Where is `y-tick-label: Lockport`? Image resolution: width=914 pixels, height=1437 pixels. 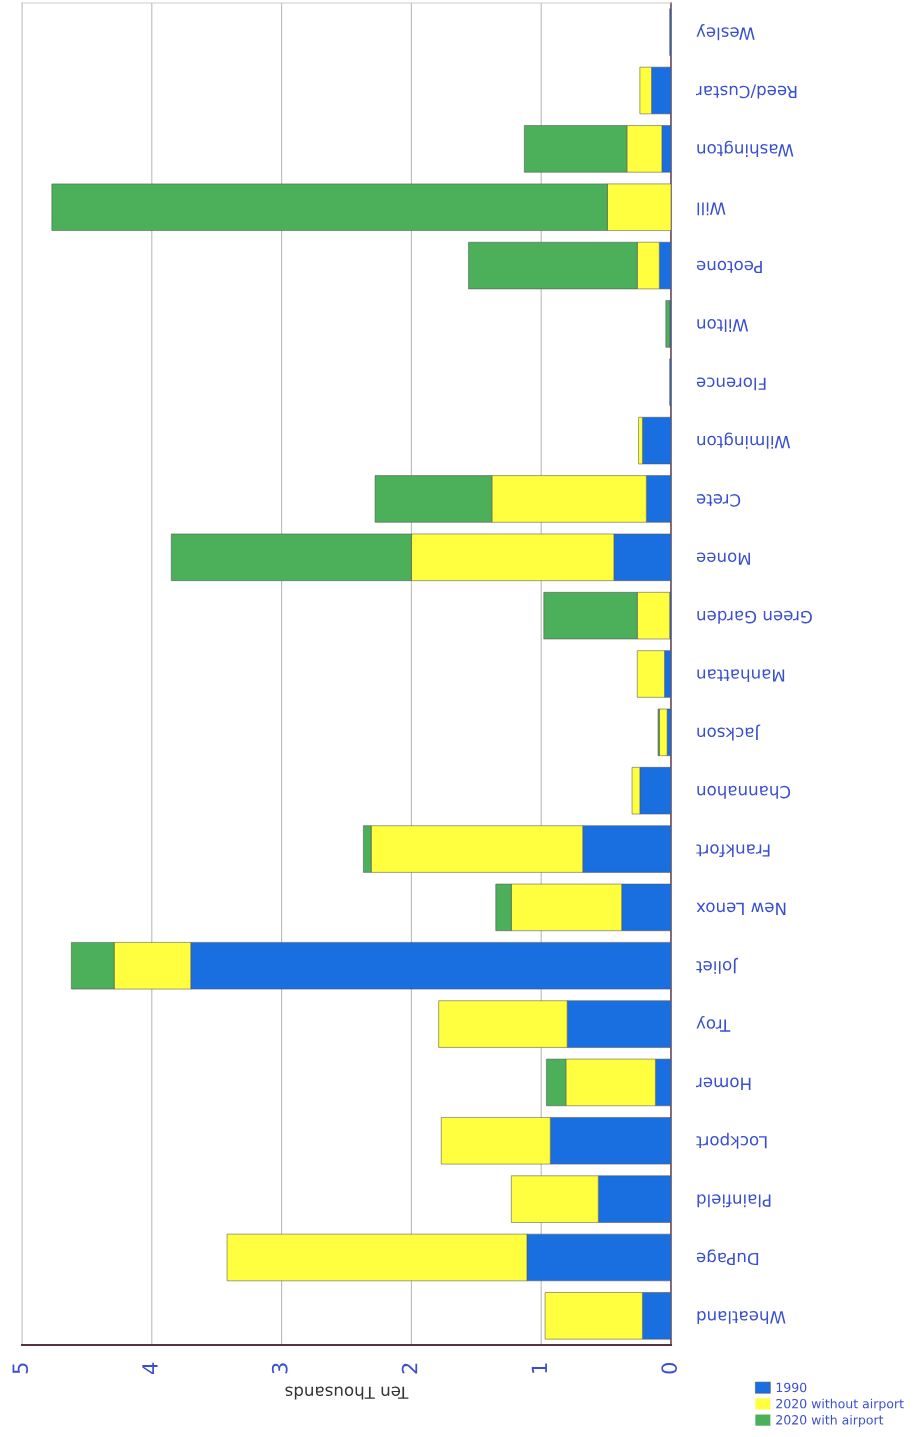 y-tick-label: Lockport is located at coordinates (731, 1140).